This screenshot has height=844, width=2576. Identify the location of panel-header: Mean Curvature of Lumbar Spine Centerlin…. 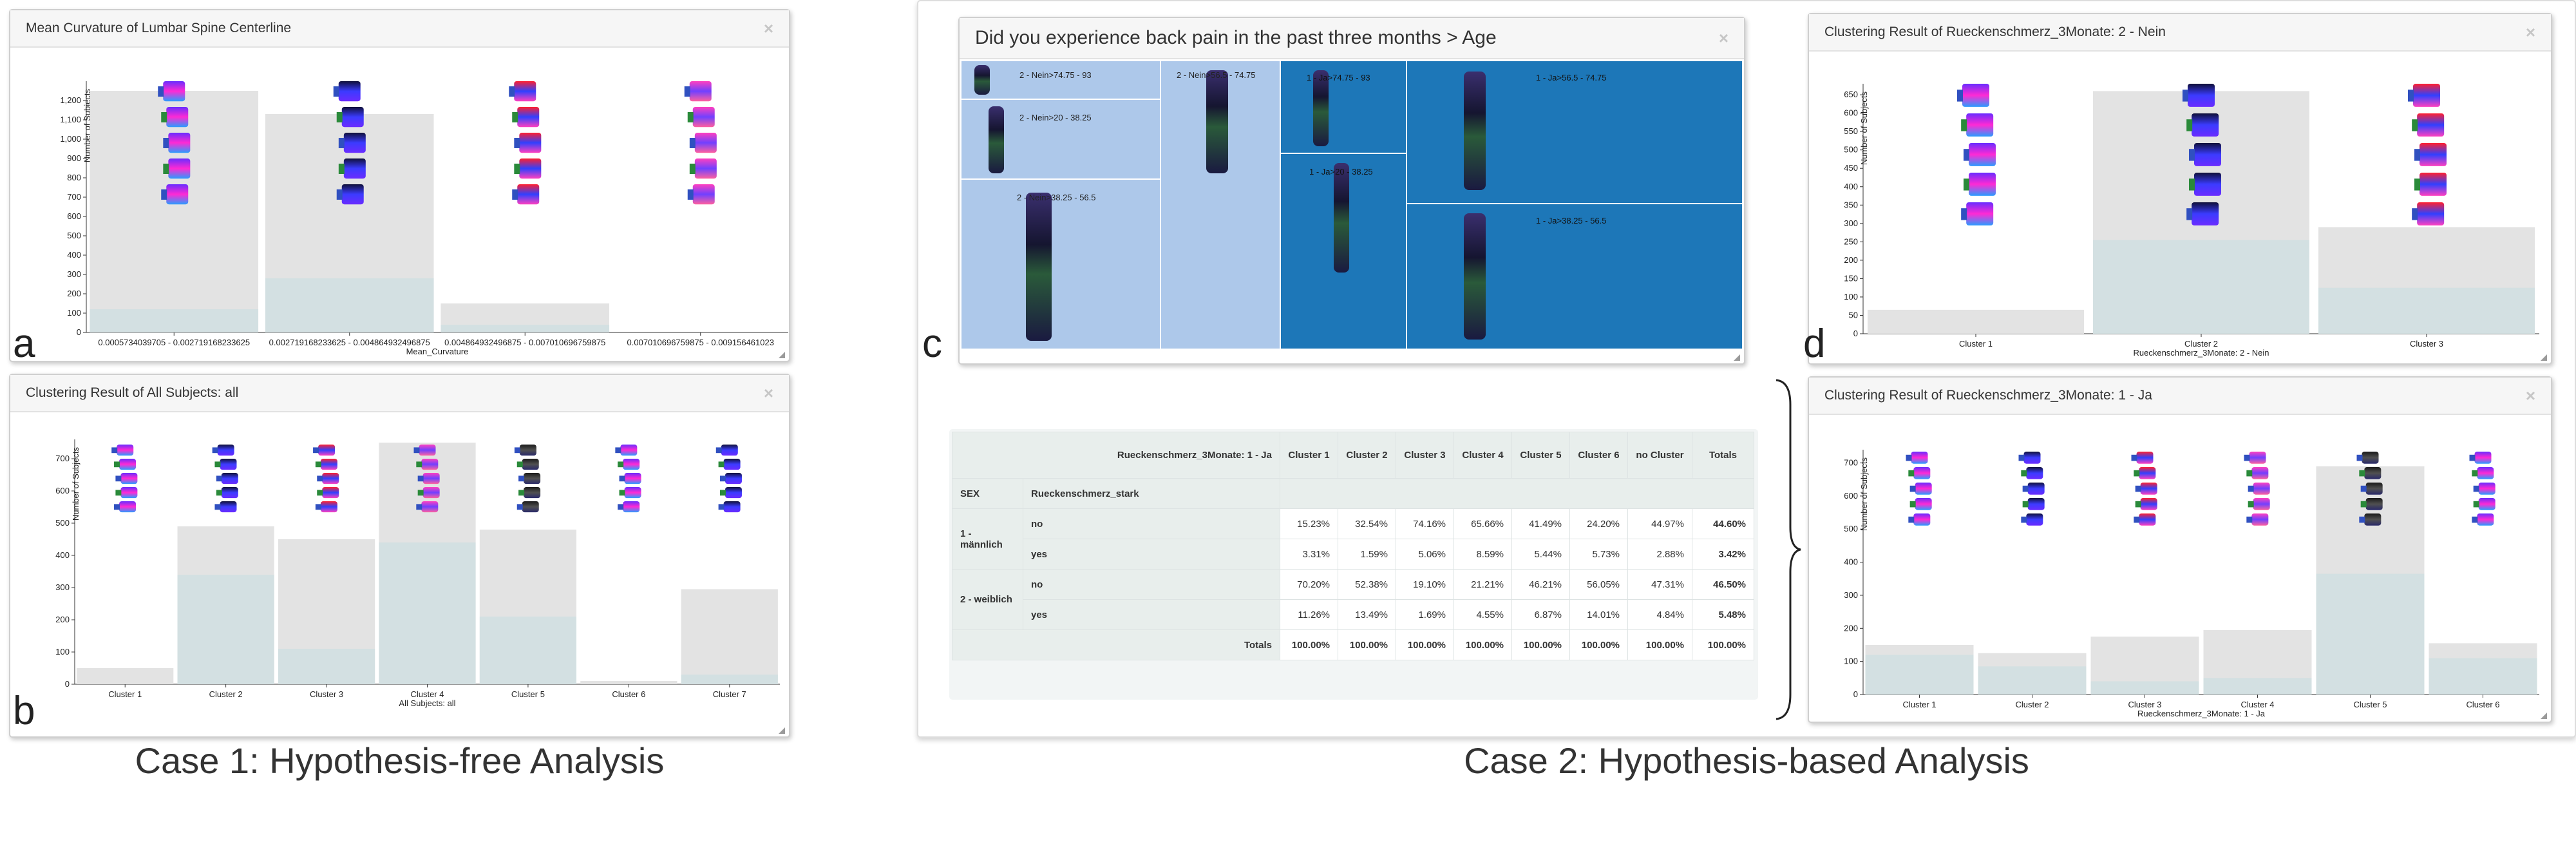
(399, 29).